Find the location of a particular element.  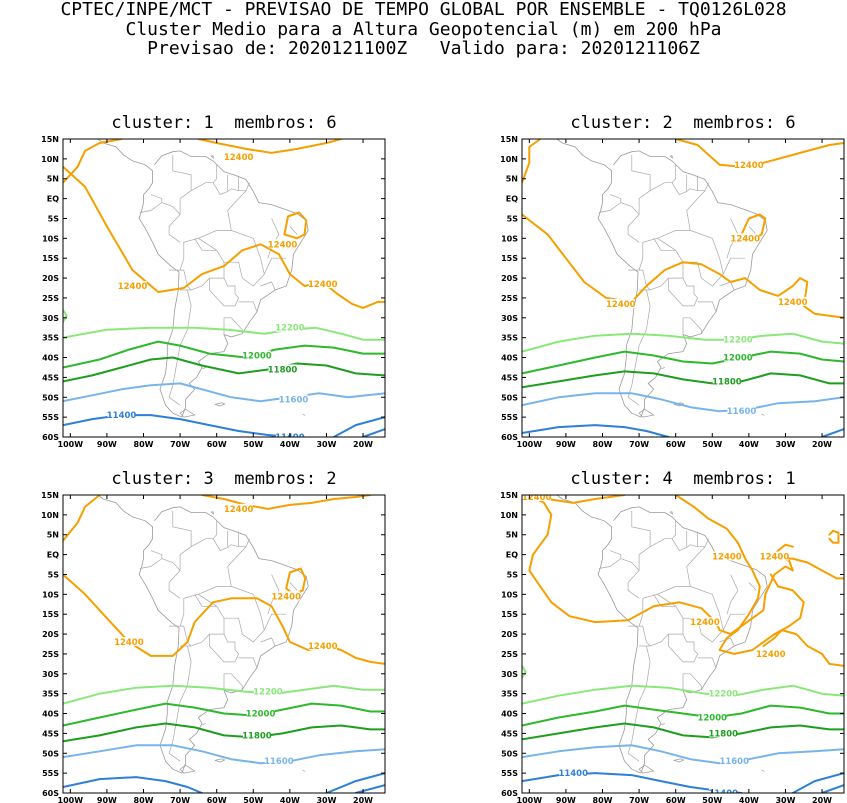

panel-4-title: cluster: 4 membros: 1 is located at coordinates (683, 479).